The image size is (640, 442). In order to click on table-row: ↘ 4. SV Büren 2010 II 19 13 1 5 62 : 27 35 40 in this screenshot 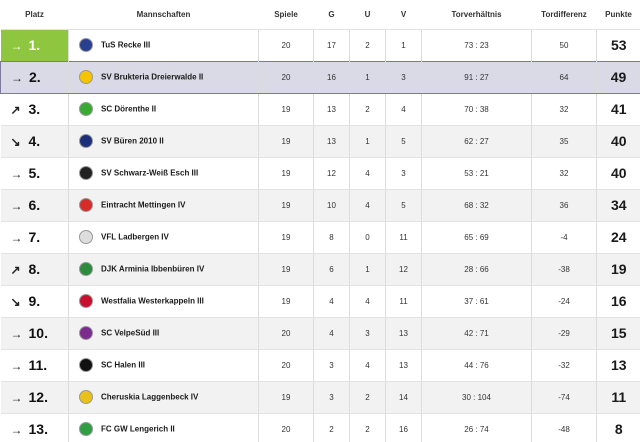, I will do `click(320, 140)`.